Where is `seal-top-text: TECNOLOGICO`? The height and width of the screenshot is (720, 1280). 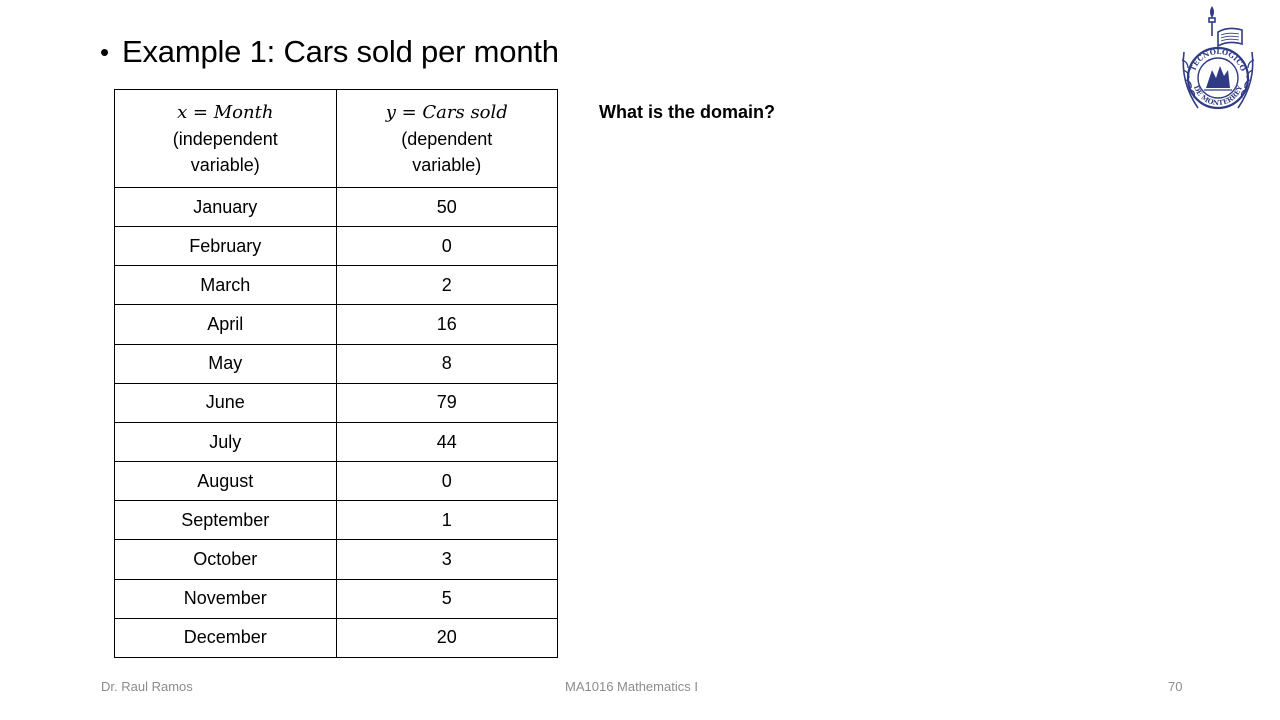
seal-top-text: TECNOLOGICO is located at coordinates (1218, 59).